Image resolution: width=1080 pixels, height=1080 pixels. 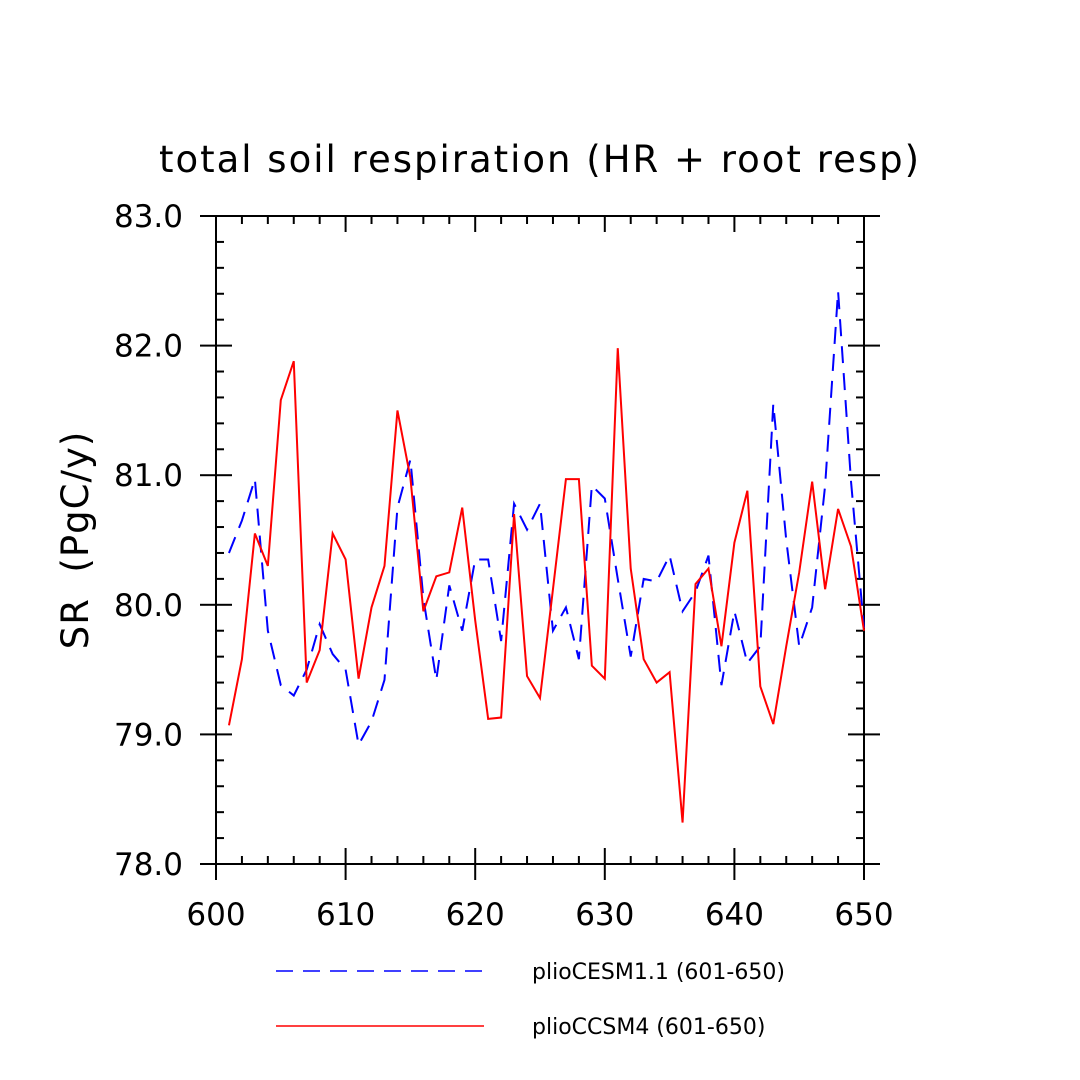 I want to click on y-tick-label: 83.0, so click(x=148, y=217).